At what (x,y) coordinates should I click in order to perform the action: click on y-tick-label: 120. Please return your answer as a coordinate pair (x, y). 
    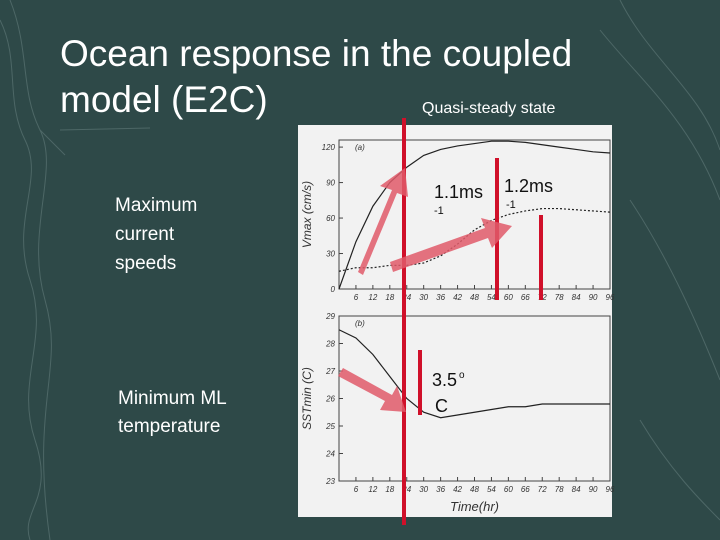
    Looking at the image, I should click on (329, 147).